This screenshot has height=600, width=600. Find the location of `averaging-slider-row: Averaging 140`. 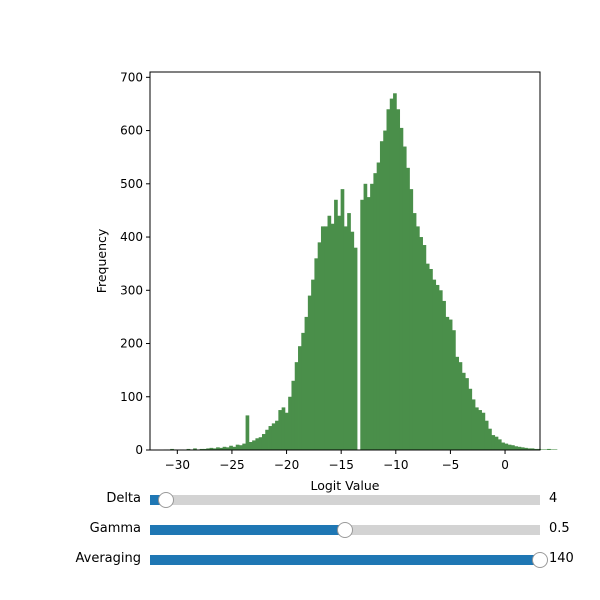

averaging-slider-row: Averaging 140 is located at coordinates (300, 560).